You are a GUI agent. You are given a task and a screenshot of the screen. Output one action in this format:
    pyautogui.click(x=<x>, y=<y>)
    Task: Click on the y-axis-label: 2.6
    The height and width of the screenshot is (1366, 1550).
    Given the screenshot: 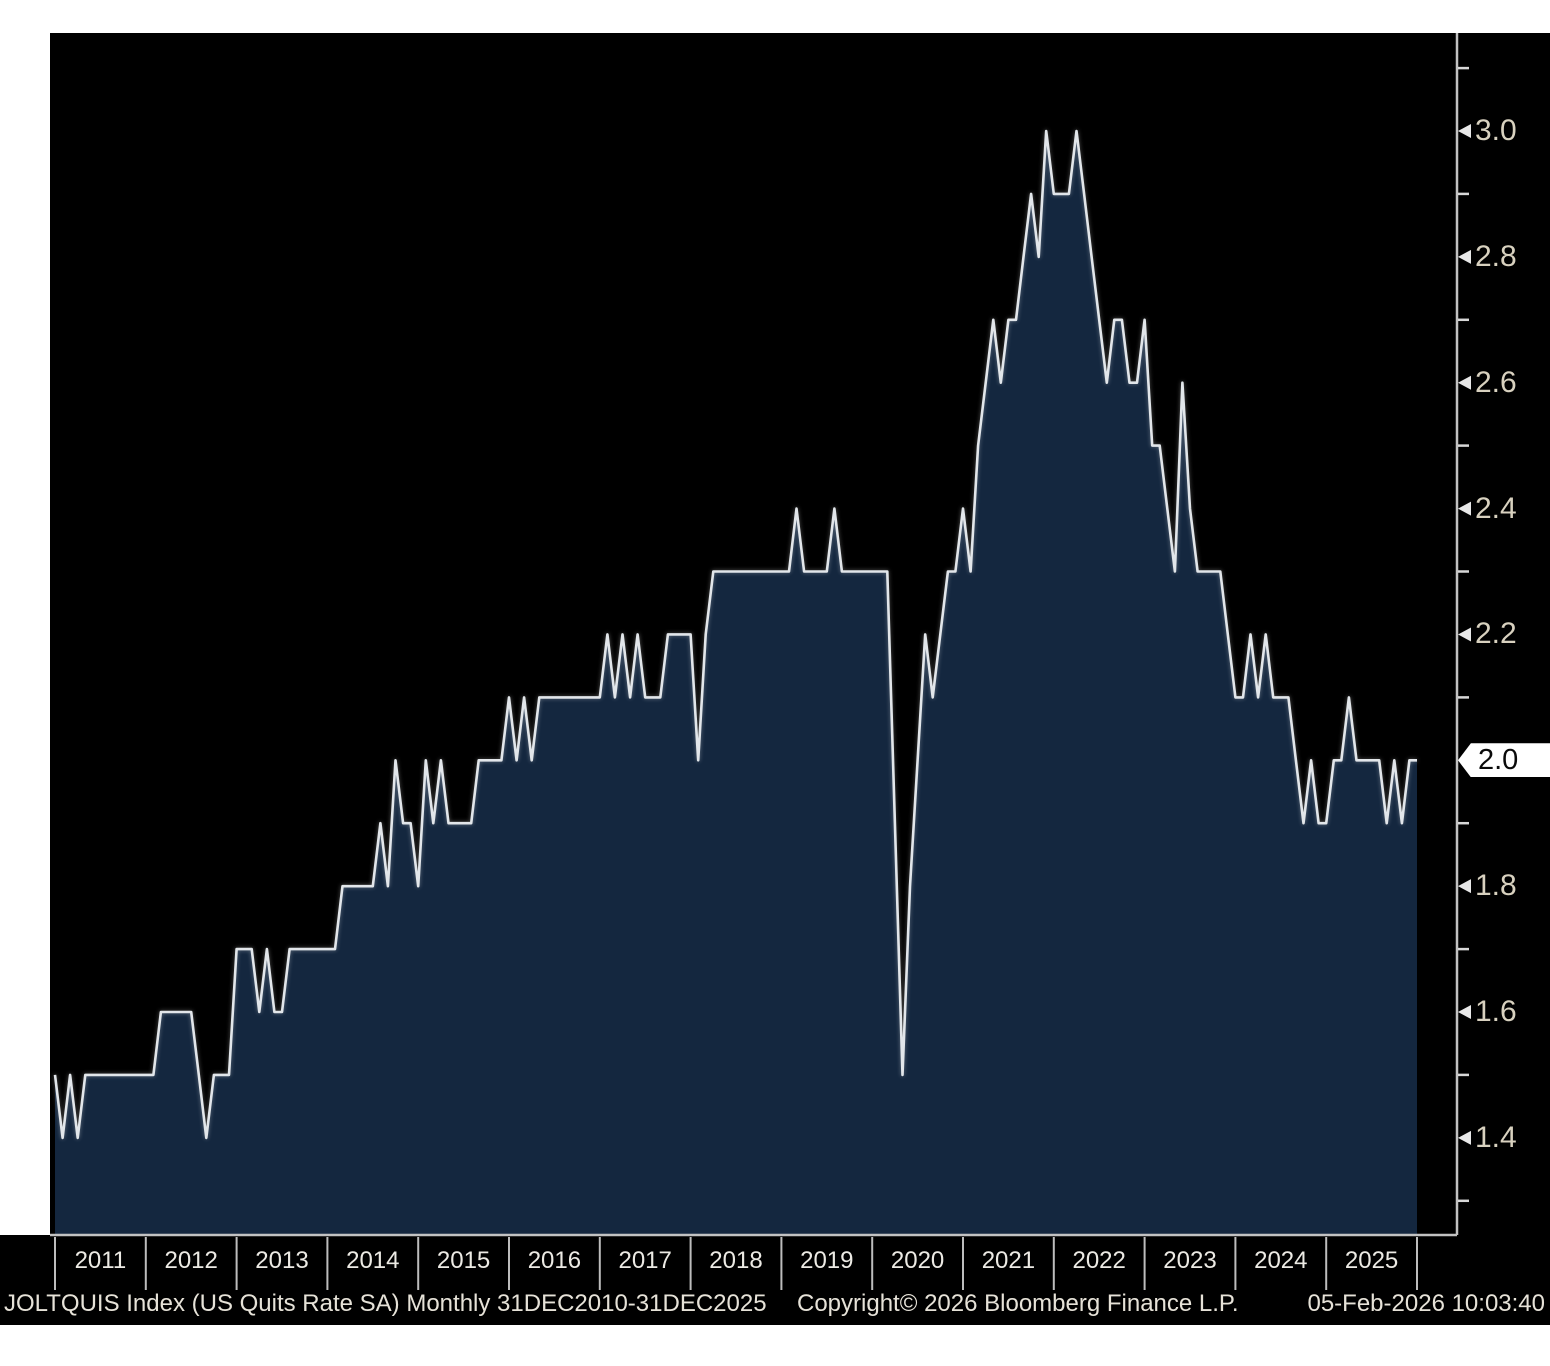 What is the action you would take?
    pyautogui.click(x=1496, y=382)
    